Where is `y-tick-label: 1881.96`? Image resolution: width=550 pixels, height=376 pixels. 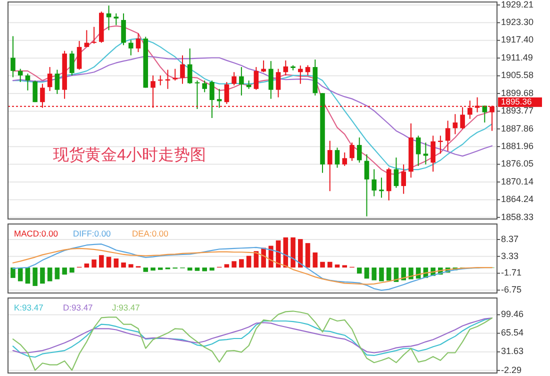
y-tick-label: 1881.96 is located at coordinates (517, 145).